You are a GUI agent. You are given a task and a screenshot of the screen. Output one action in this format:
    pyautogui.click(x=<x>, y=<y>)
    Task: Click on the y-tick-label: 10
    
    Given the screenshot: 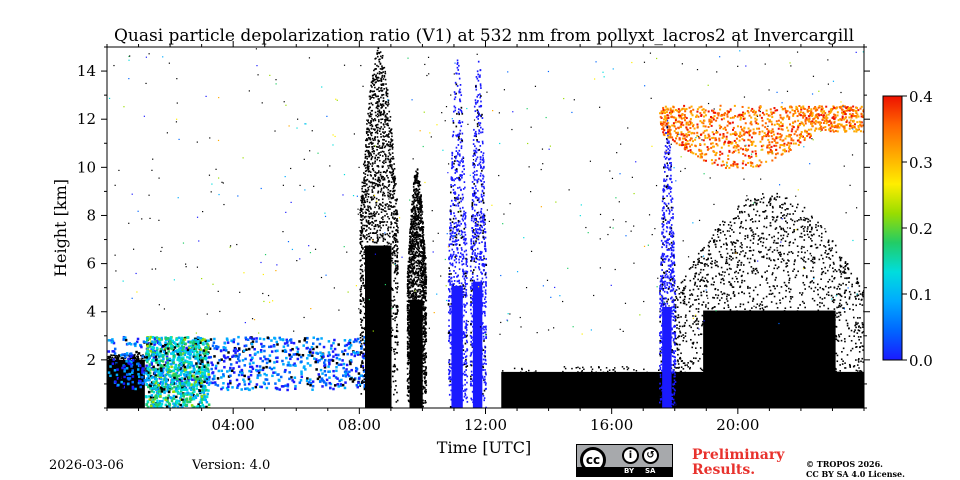 What is the action you would take?
    pyautogui.click(x=86, y=167)
    